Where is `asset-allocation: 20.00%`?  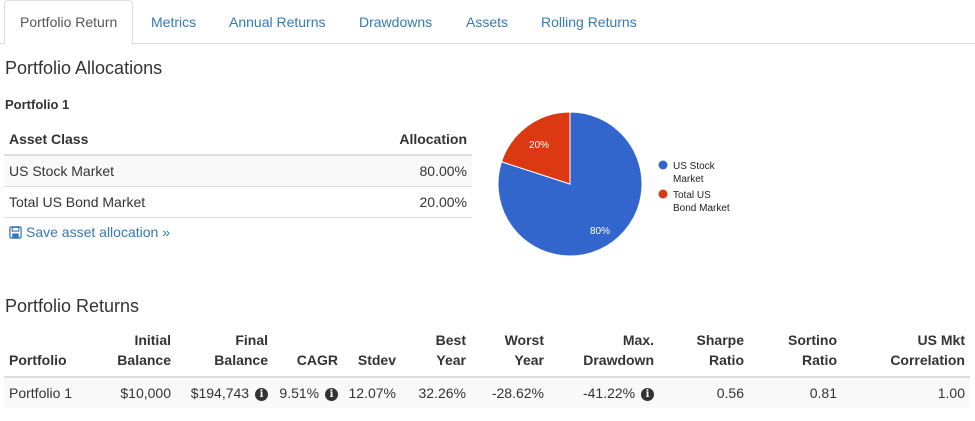 asset-allocation: 20.00% is located at coordinates (390, 202).